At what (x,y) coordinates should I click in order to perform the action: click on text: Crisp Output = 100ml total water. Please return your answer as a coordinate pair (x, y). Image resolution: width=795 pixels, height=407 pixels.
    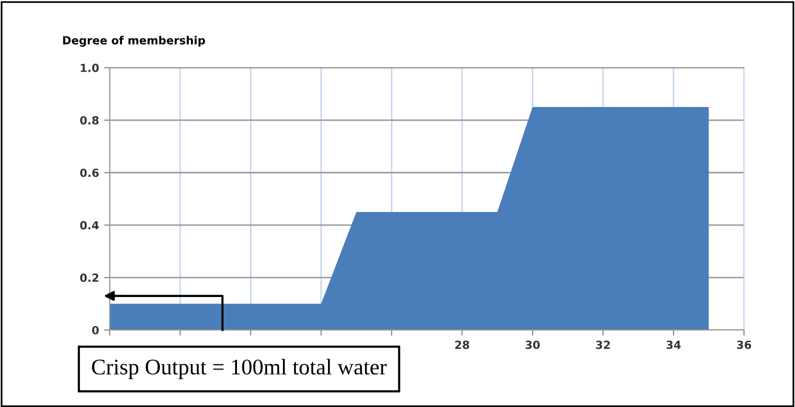
    Looking at the image, I should click on (239, 369).